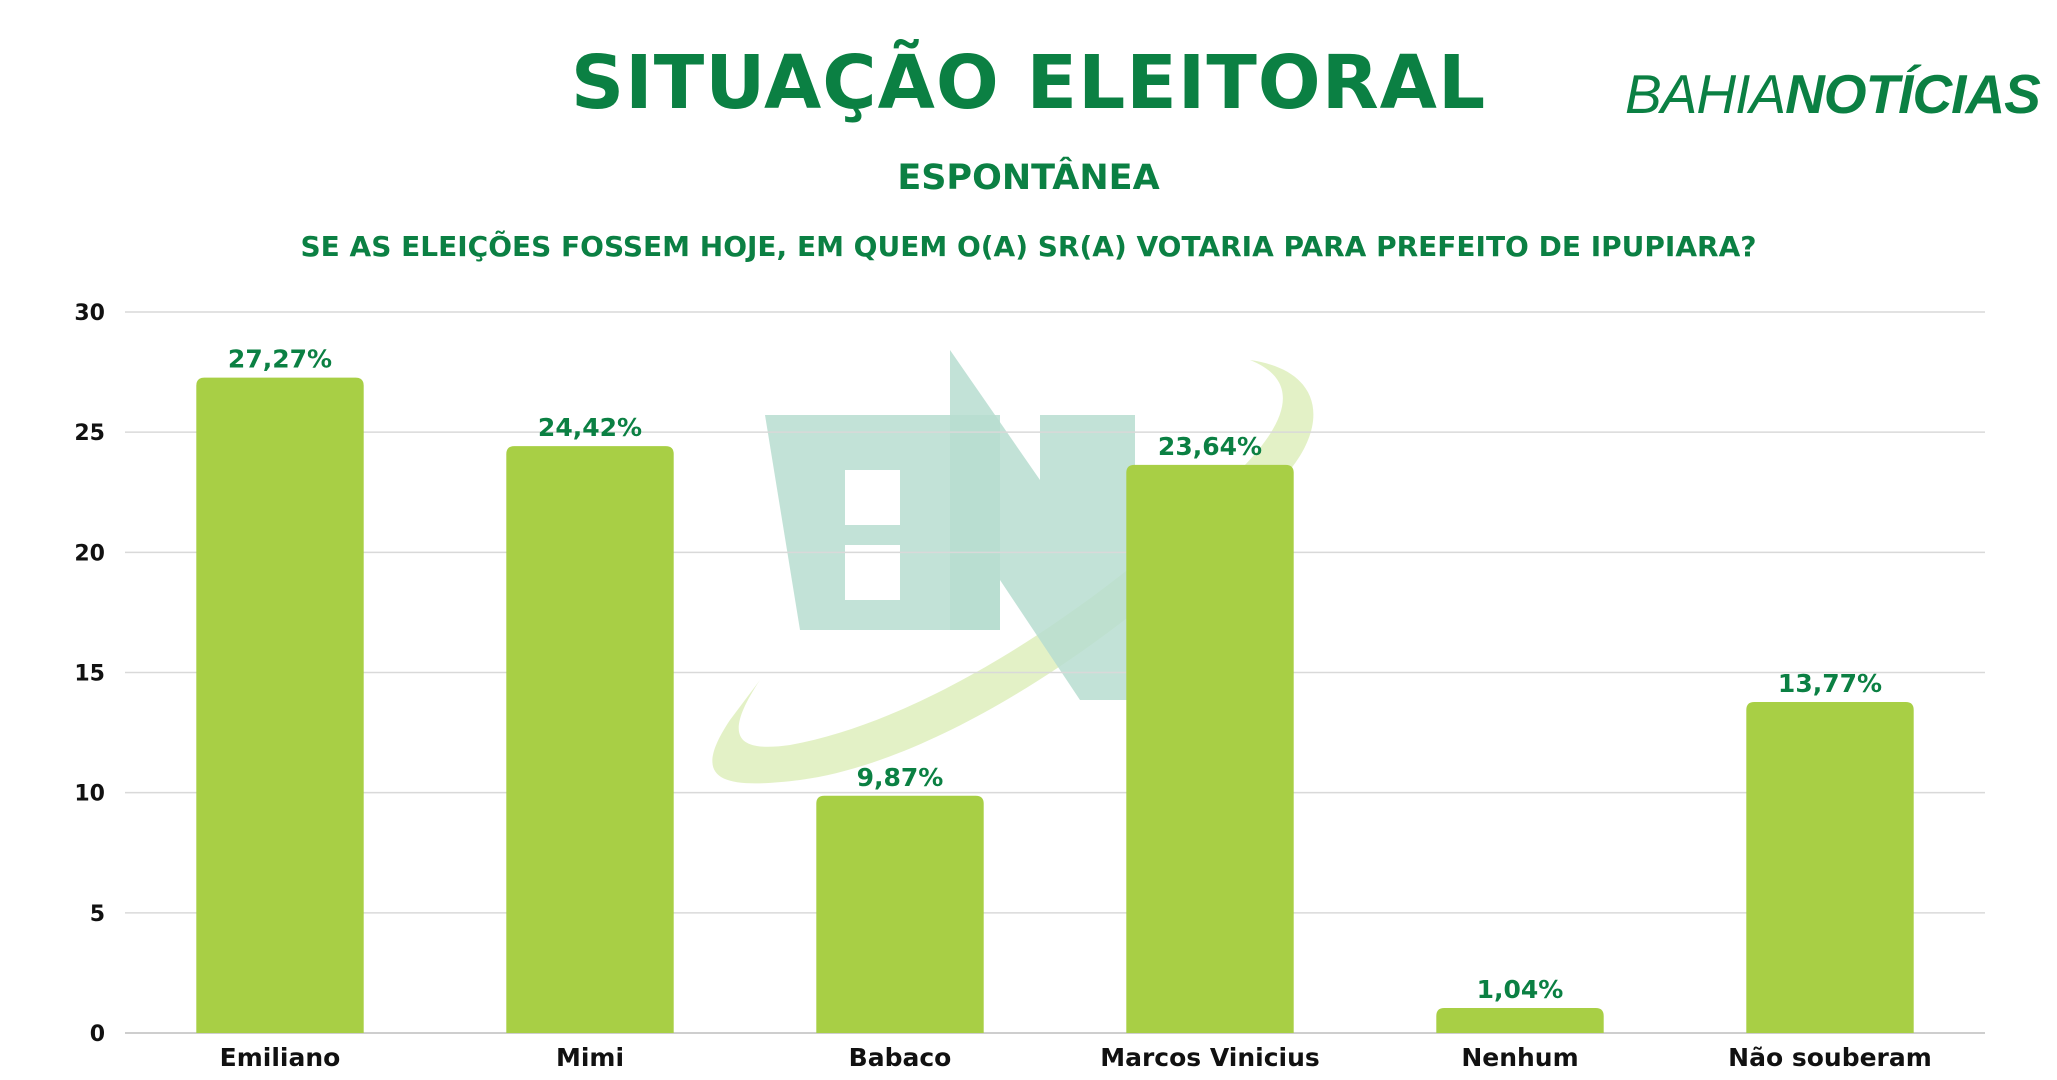 This screenshot has height=1080, width=2057. I want to click on y-axis-ticks: 0 5 10 15 20 25 30, so click(89, 674).